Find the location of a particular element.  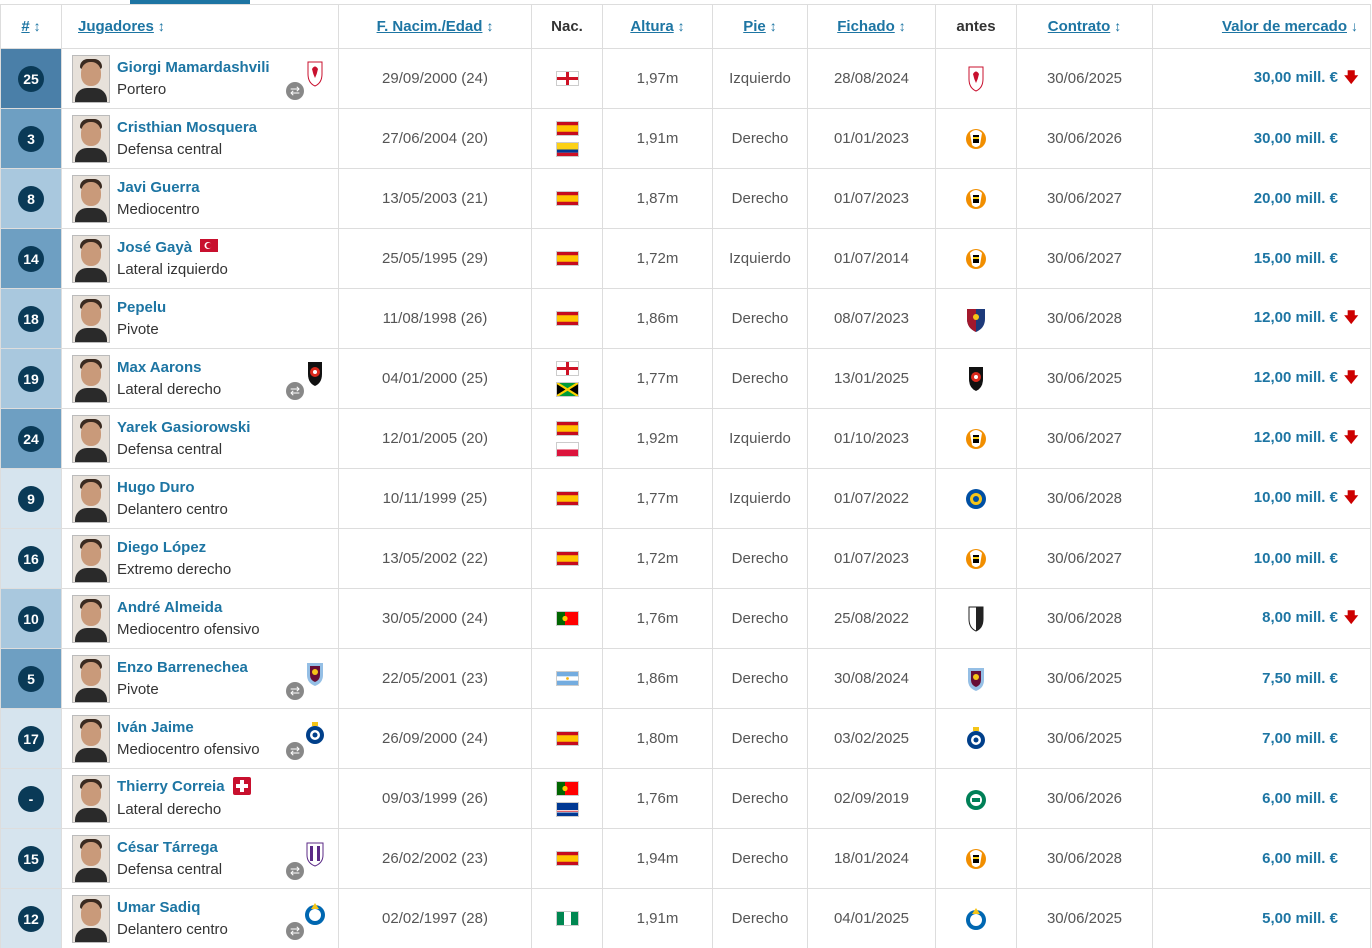

col-dob-header: F. Nacim./Edad ↕ is located at coordinates (435, 26).